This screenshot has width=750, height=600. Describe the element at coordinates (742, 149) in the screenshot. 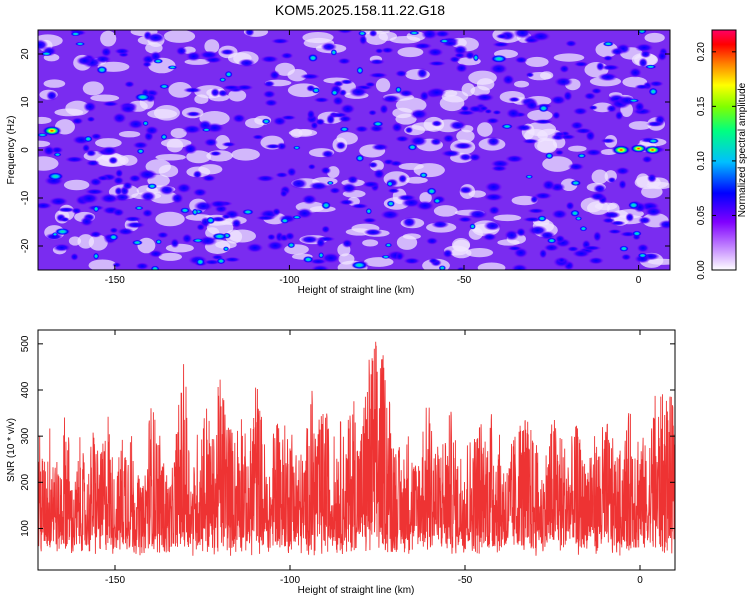

I see `colorbar-label: Normalized spectral amplitude` at that location.